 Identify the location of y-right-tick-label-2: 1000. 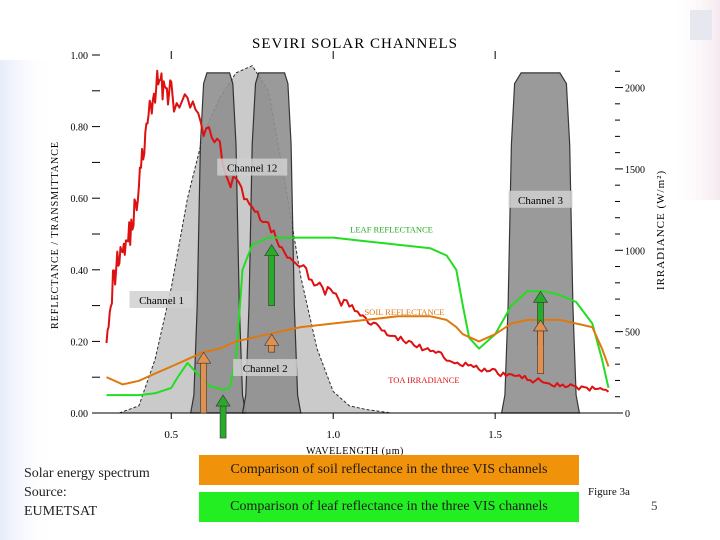
(635, 251).